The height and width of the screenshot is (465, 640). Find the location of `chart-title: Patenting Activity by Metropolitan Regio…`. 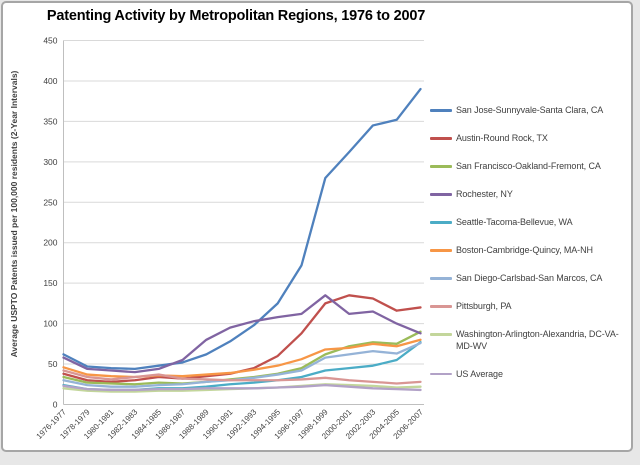

chart-title: Patenting Activity by Metropolitan Regio… is located at coordinates (236, 16).